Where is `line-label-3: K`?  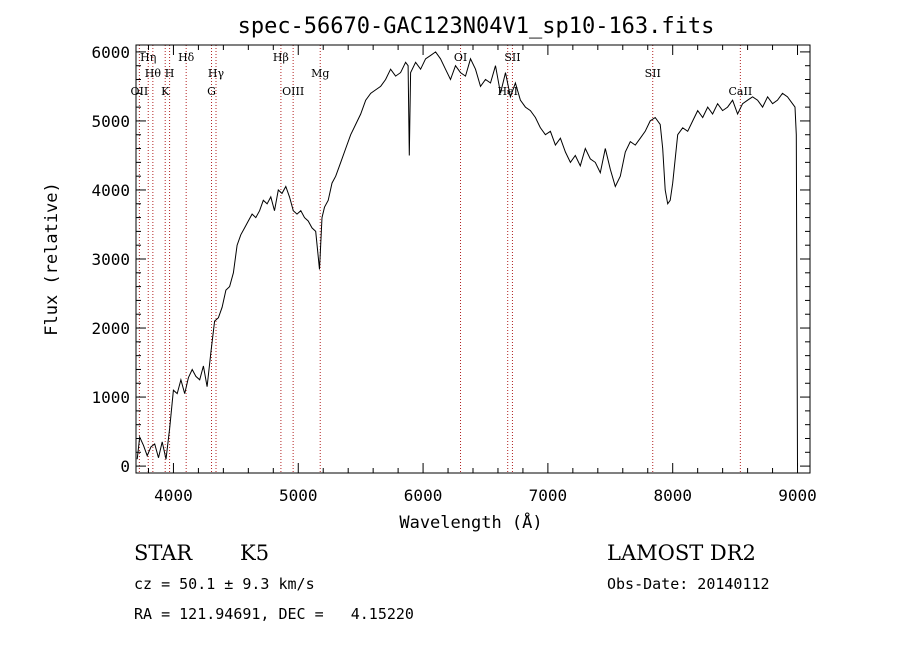
line-label-3: K is located at coordinates (165, 91).